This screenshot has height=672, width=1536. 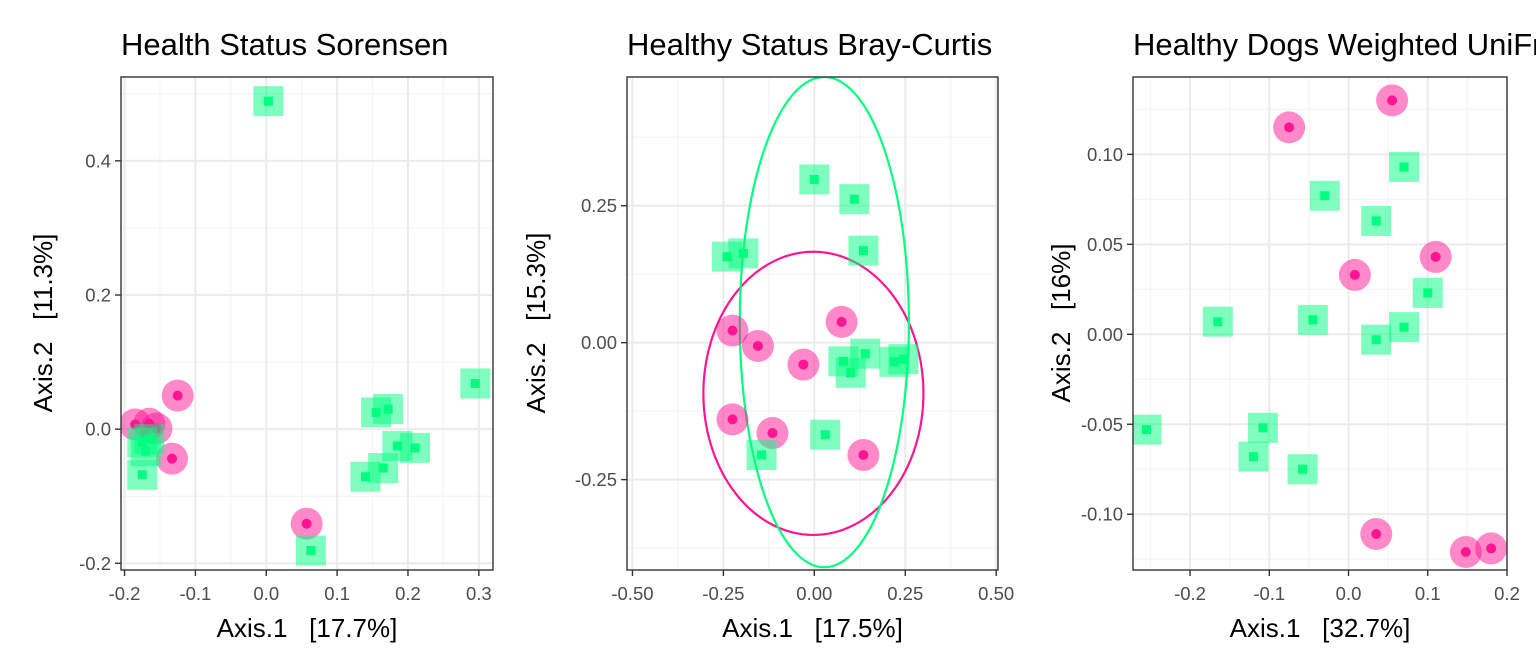 What do you see at coordinates (1105, 244) in the screenshot?
I see `y-tick-label: 0.05` at bounding box center [1105, 244].